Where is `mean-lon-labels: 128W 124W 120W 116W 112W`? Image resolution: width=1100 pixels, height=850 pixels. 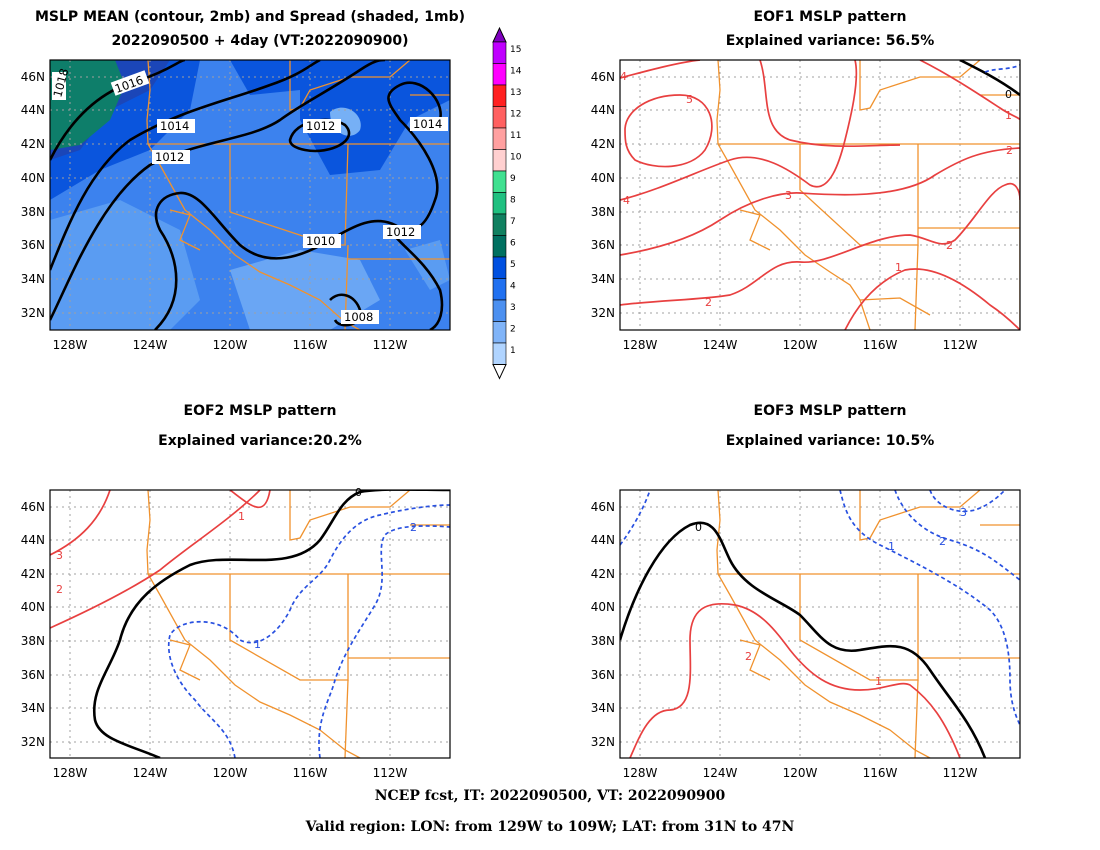 mean-lon-labels: 128W 124W 120W 116W 112W is located at coordinates (230, 345).